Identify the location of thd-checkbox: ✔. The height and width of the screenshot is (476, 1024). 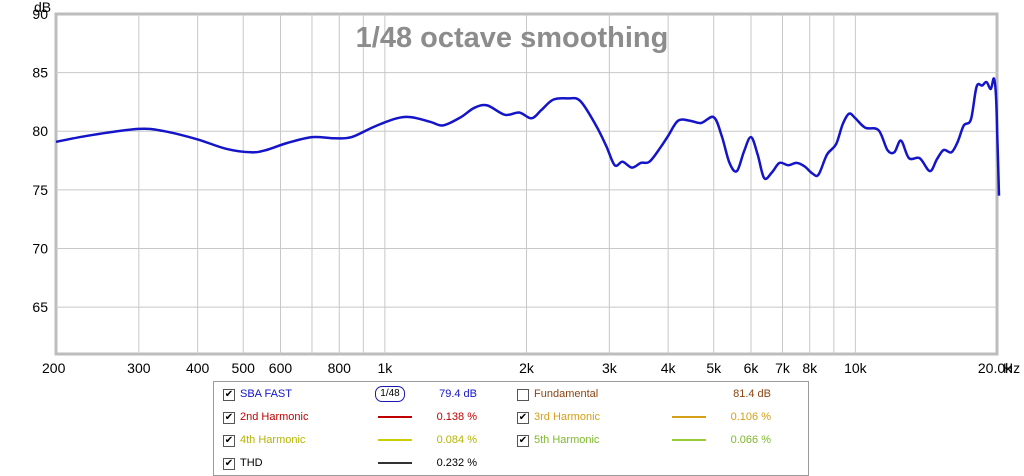
(229, 464).